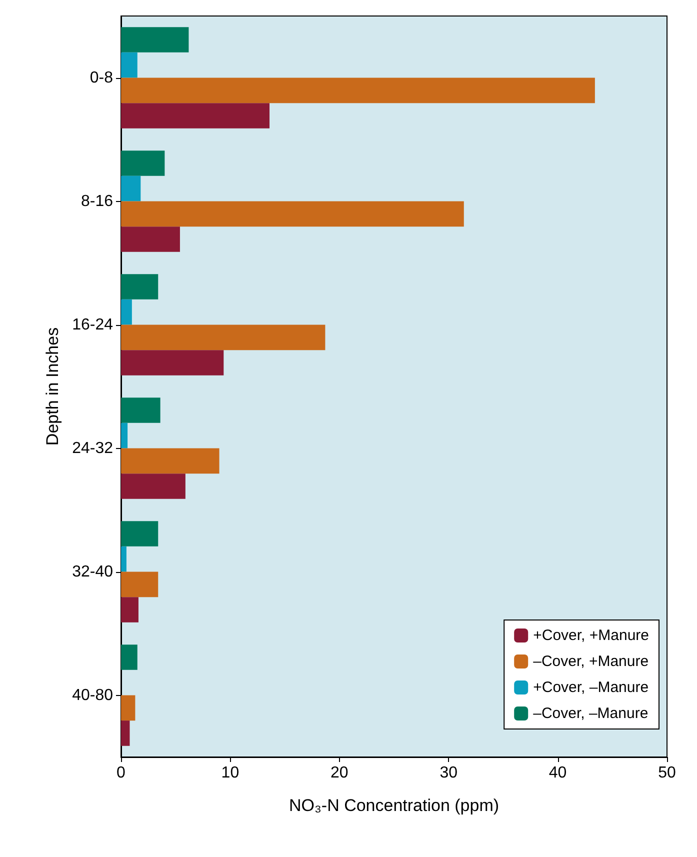 The height and width of the screenshot is (857, 697). I want to click on y-tick-label: 16-24, so click(93, 325).